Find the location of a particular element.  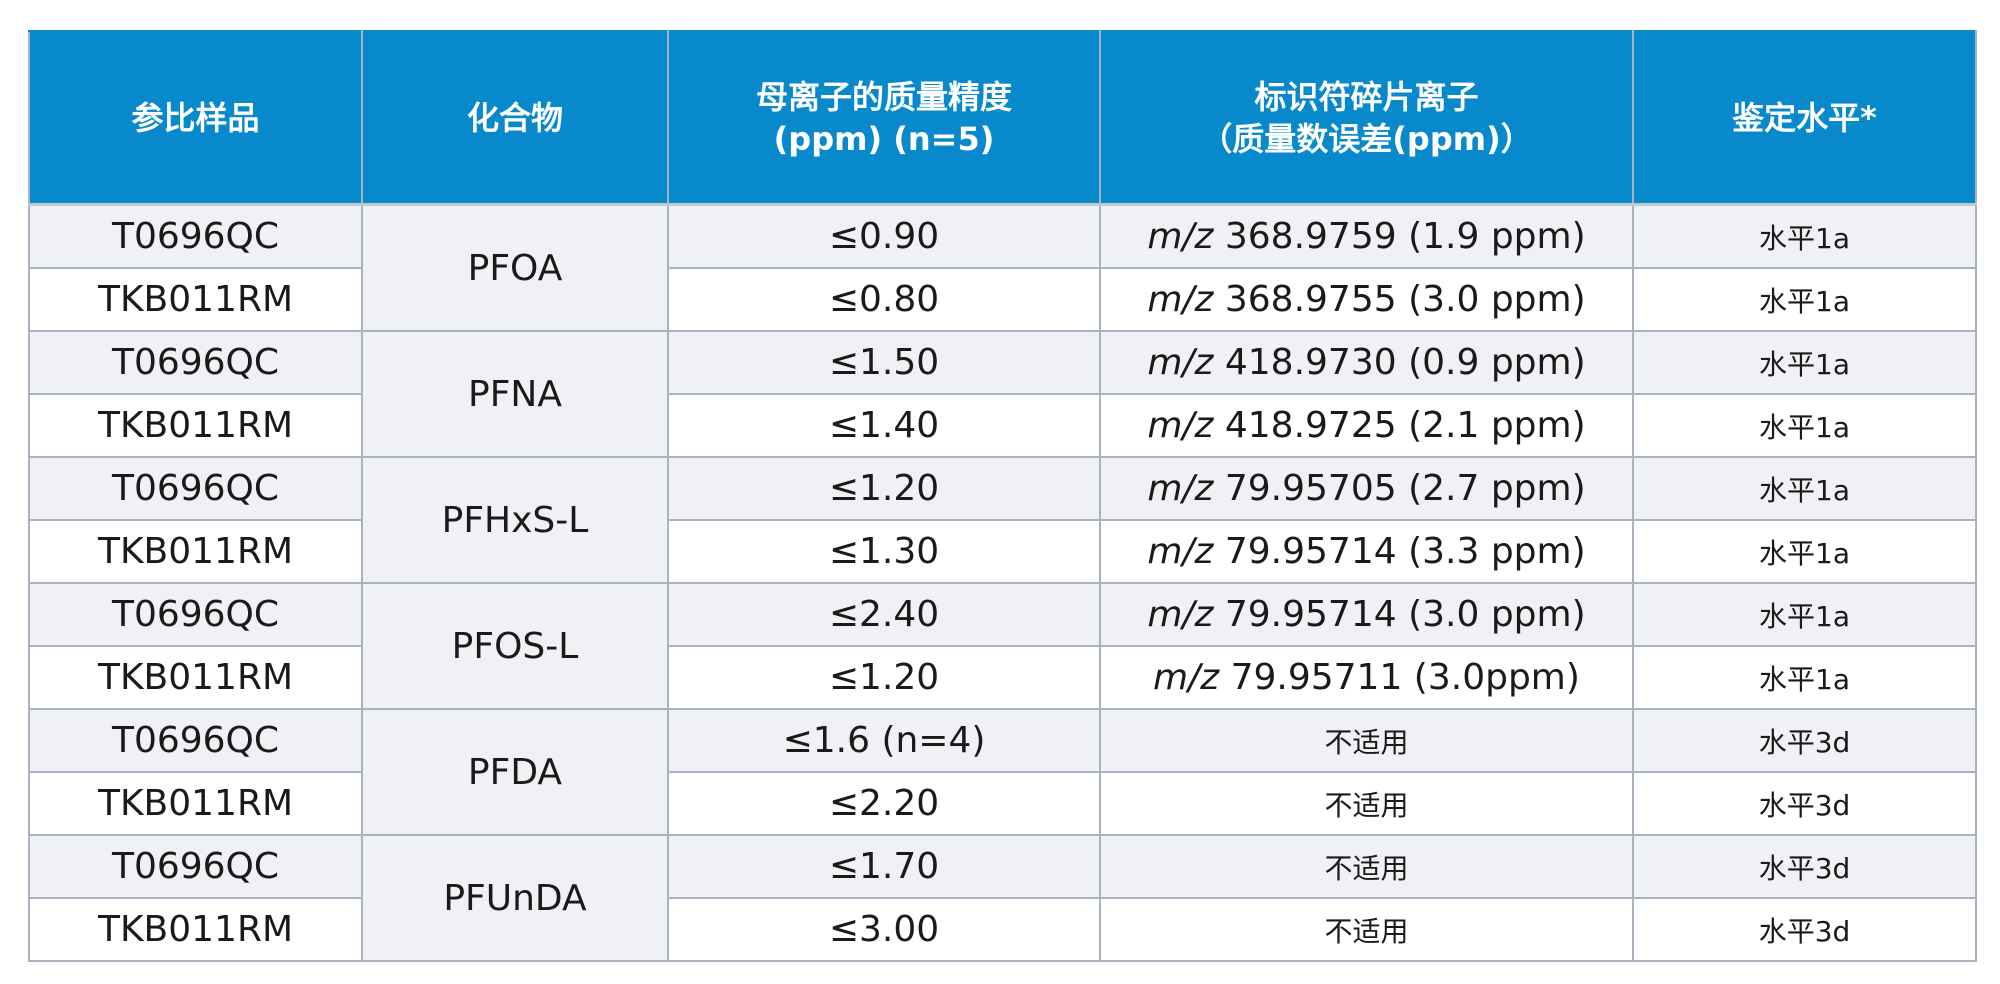

table-row: TKB011RM ≤1.20 m/z 79.95711 (3.0ppm) 水平1a is located at coordinates (1002, 677).